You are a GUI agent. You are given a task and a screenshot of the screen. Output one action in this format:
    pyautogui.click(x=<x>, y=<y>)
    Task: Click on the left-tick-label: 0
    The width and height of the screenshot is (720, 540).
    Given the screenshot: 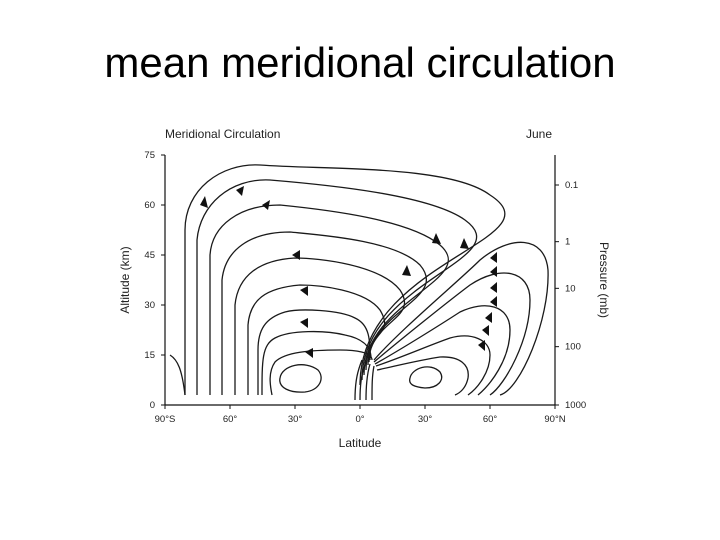 What is the action you would take?
    pyautogui.click(x=152, y=405)
    